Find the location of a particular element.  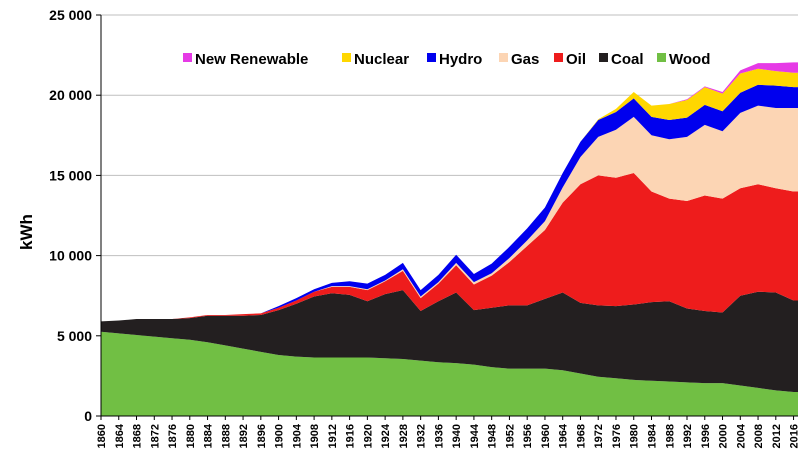

legend-swatch-gas is located at coordinates (503, 57).